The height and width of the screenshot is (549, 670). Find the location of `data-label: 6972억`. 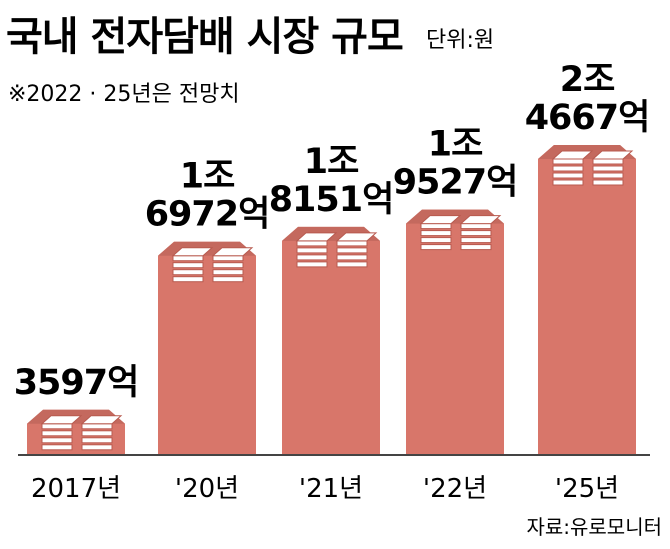

data-label: 6972억 is located at coordinates (207, 215).